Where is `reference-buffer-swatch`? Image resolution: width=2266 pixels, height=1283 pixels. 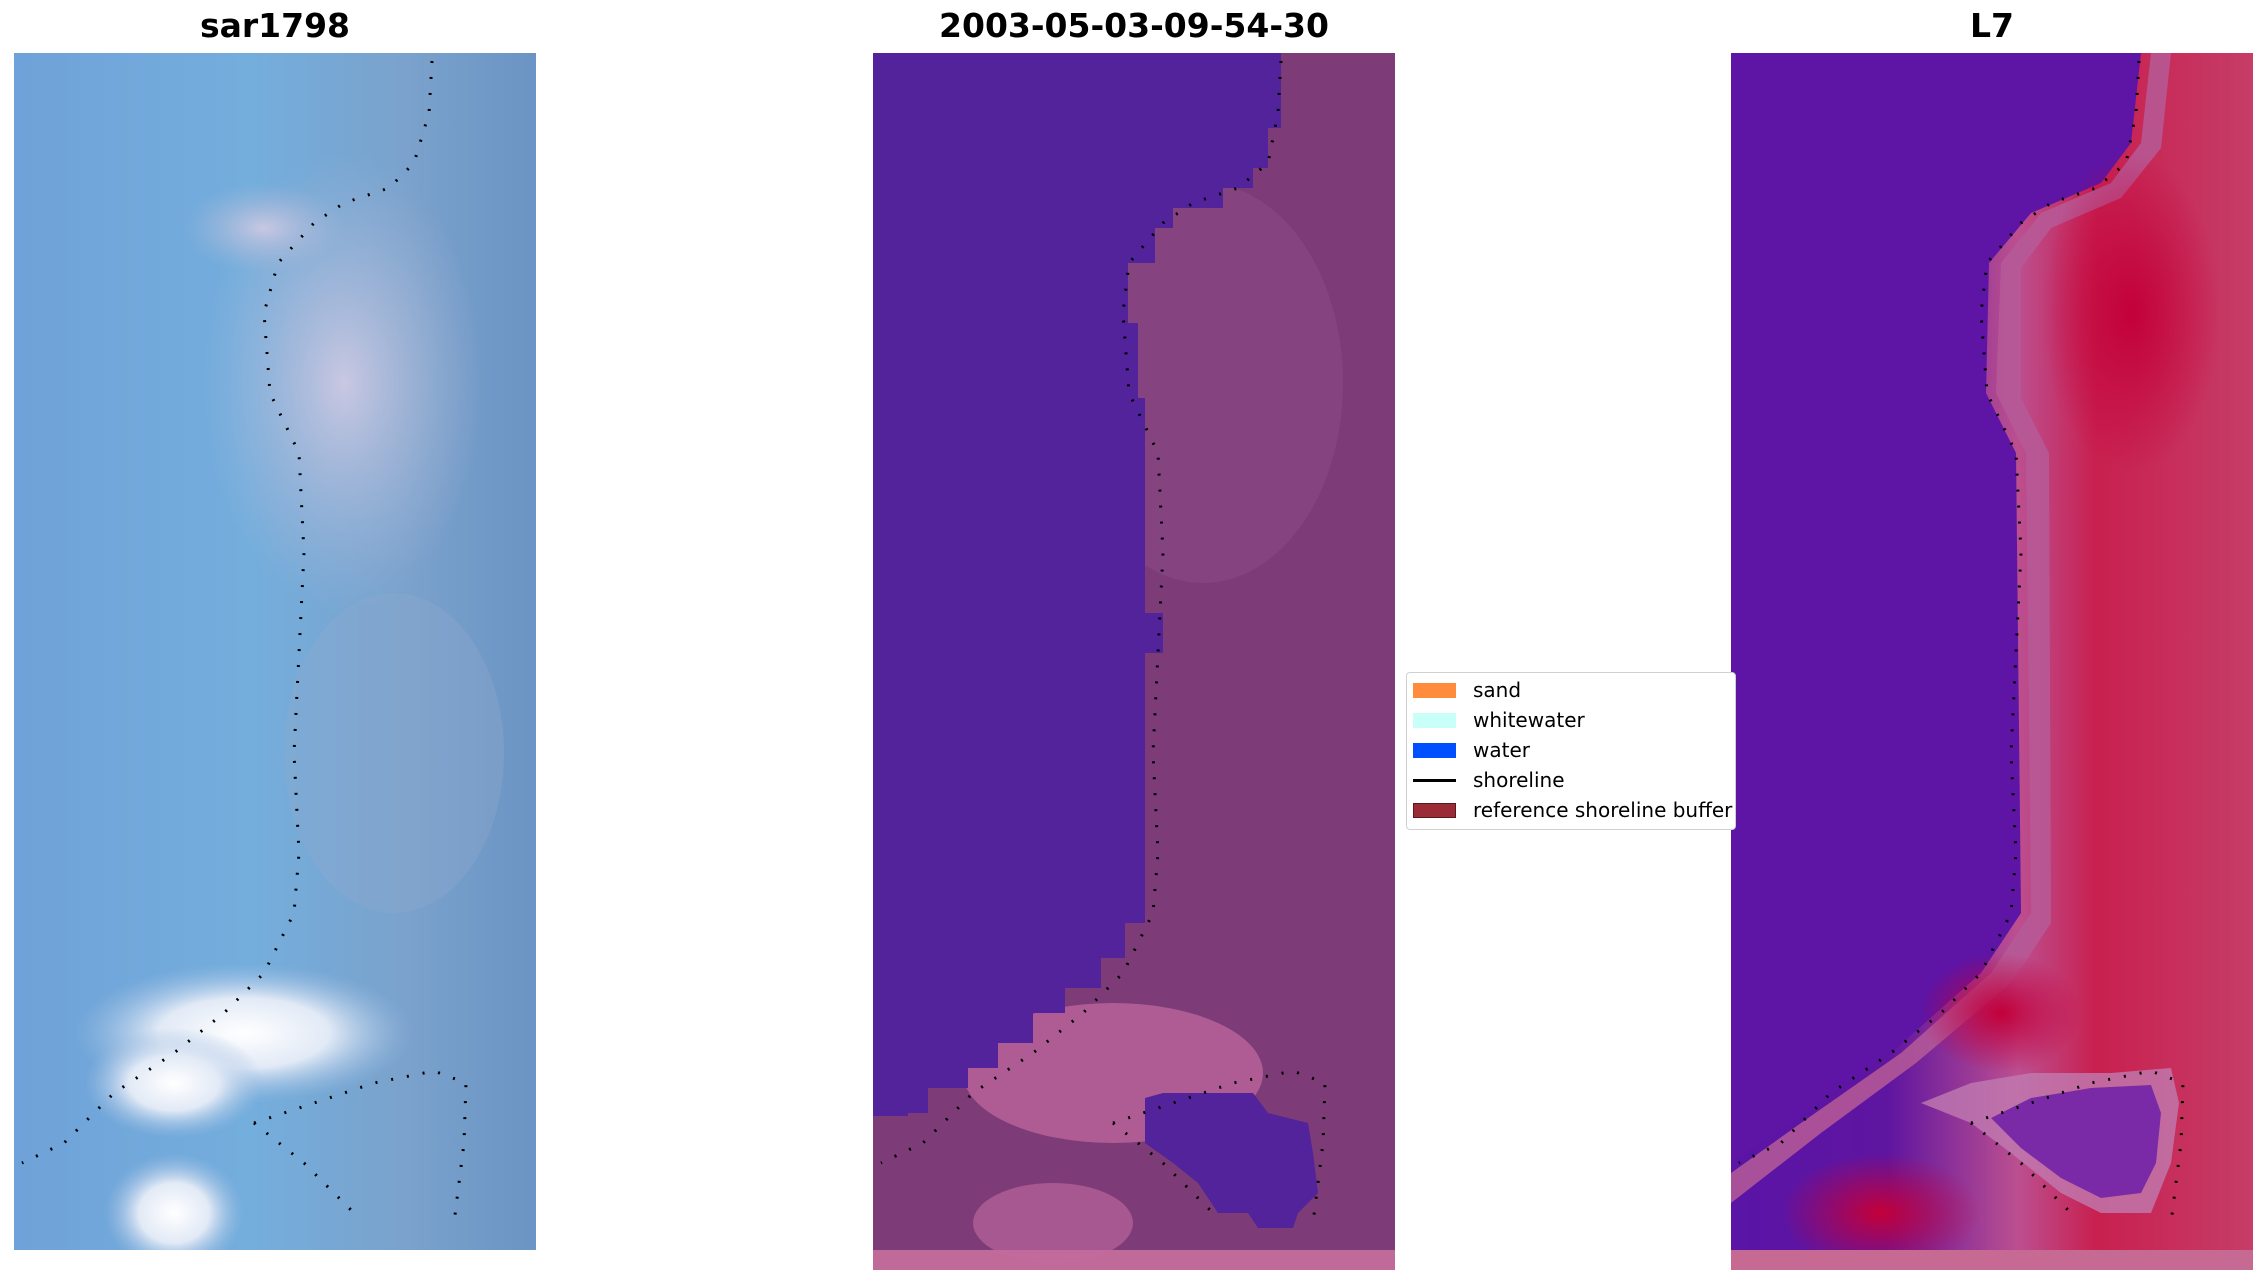 reference-buffer-swatch is located at coordinates (1434, 810).